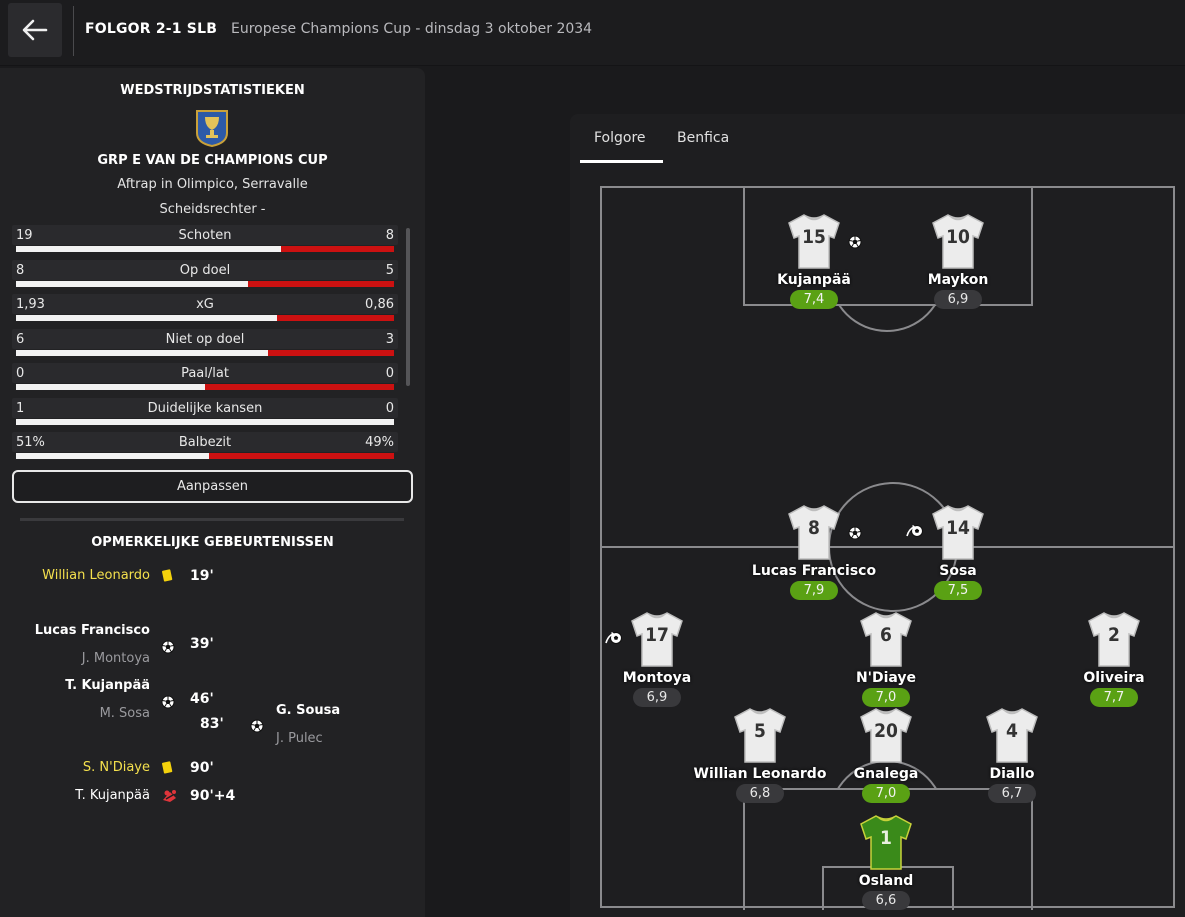 Image resolution: width=1185 pixels, height=917 pixels. I want to click on player-name: Sosa, so click(958, 571).